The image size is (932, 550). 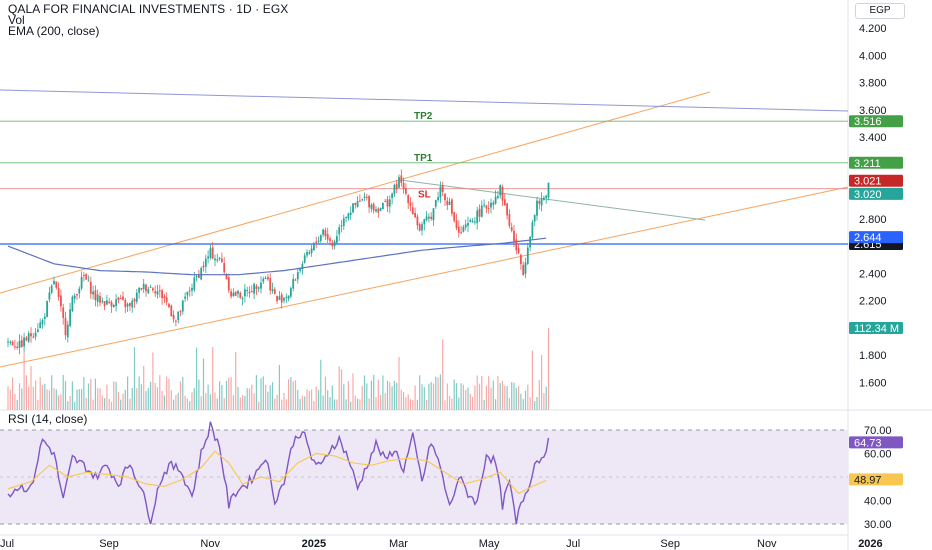 What do you see at coordinates (424, 195) in the screenshot?
I see `sl-text: SL` at bounding box center [424, 195].